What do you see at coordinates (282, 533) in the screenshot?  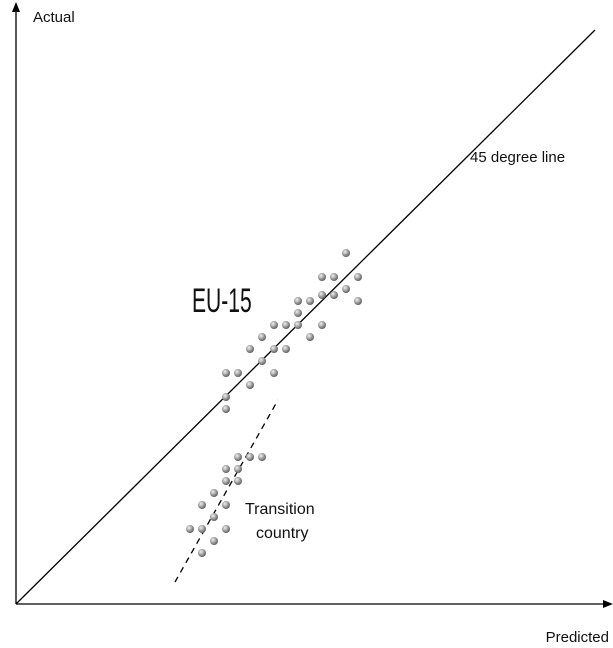 I see `group-label: country` at bounding box center [282, 533].